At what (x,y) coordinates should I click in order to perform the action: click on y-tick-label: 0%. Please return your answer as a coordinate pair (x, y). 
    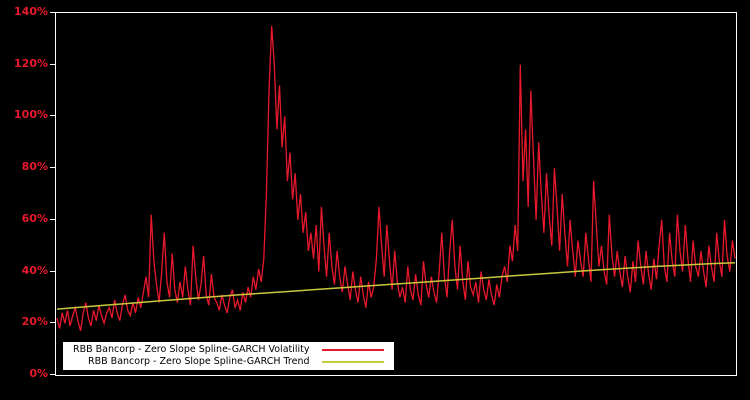
    Looking at the image, I should click on (38, 373).